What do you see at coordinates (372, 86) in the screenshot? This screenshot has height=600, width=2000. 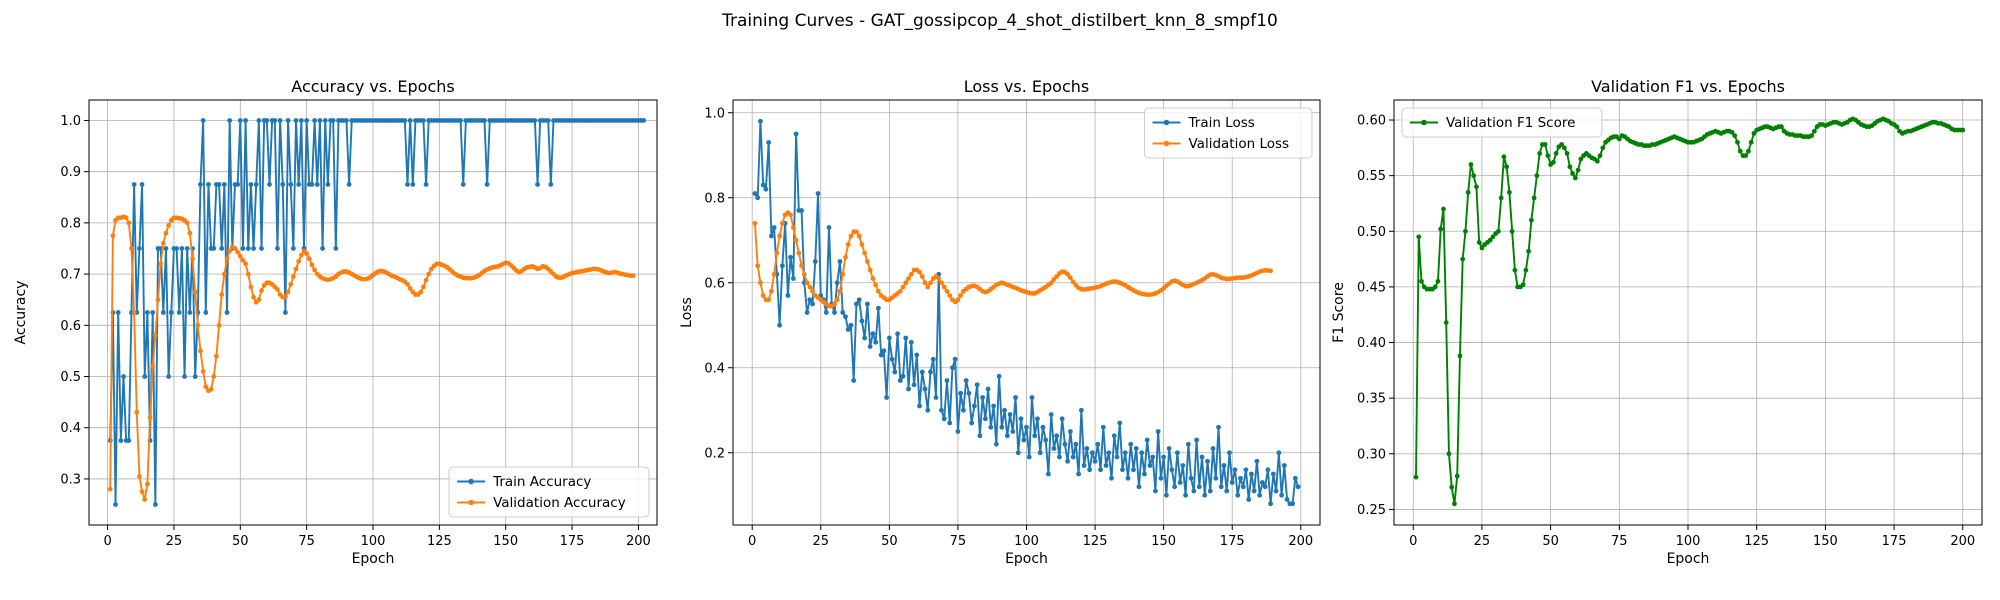 I see `accuracy-chart-title: Accuracy vs. Epochs` at bounding box center [372, 86].